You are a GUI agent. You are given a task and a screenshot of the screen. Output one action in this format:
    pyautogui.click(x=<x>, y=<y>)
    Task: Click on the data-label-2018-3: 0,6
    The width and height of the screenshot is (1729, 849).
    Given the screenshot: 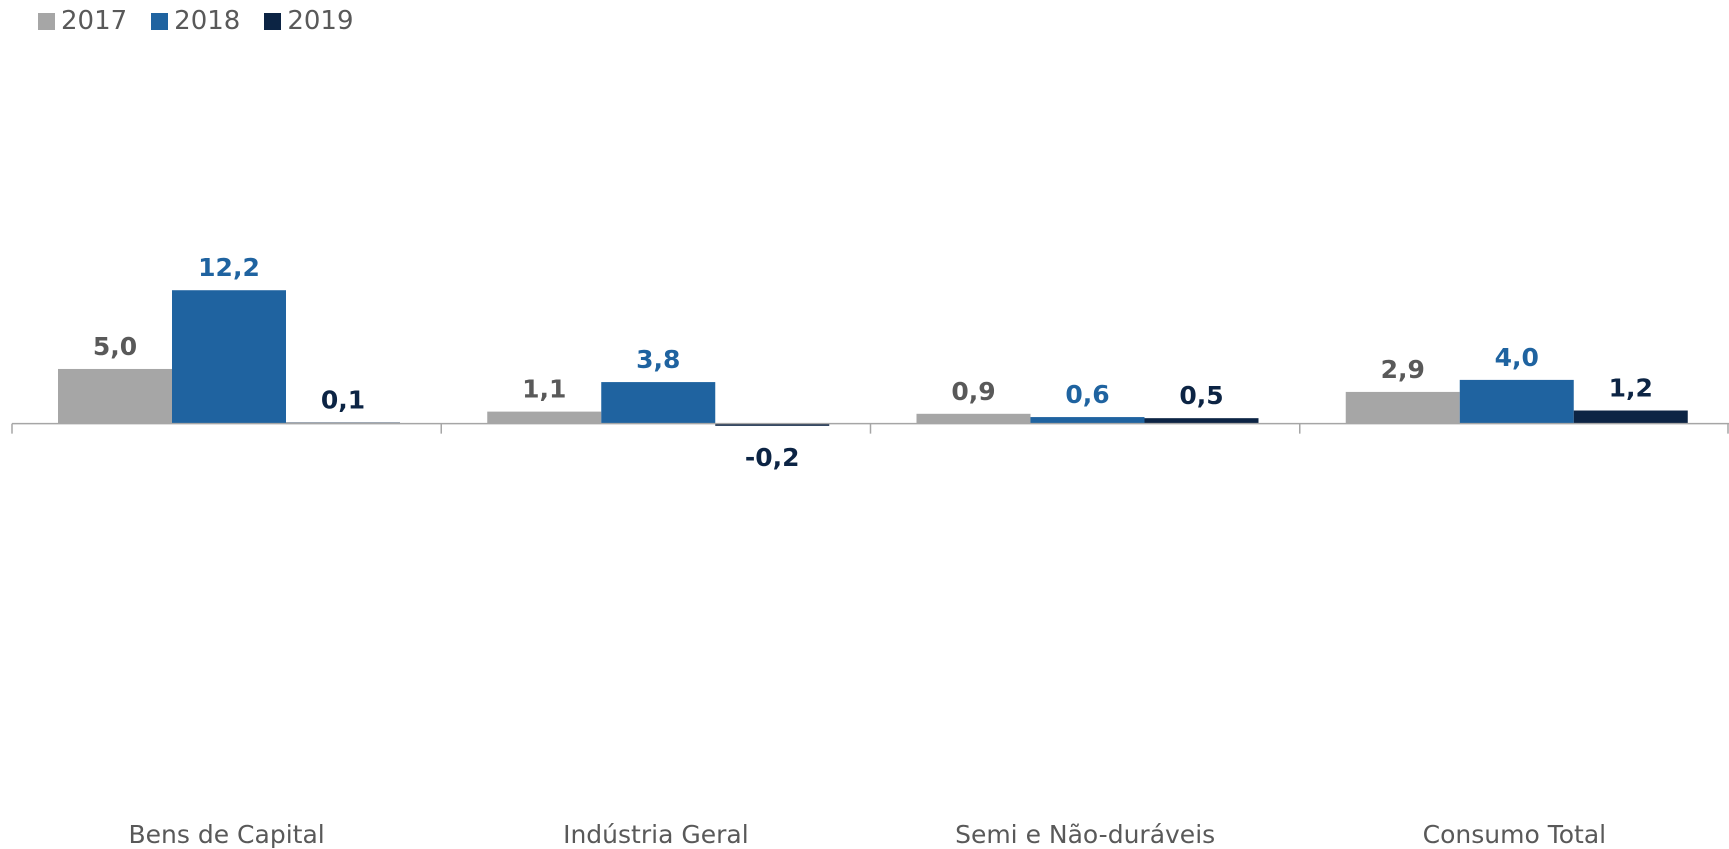 What is the action you would take?
    pyautogui.click(x=1087, y=394)
    